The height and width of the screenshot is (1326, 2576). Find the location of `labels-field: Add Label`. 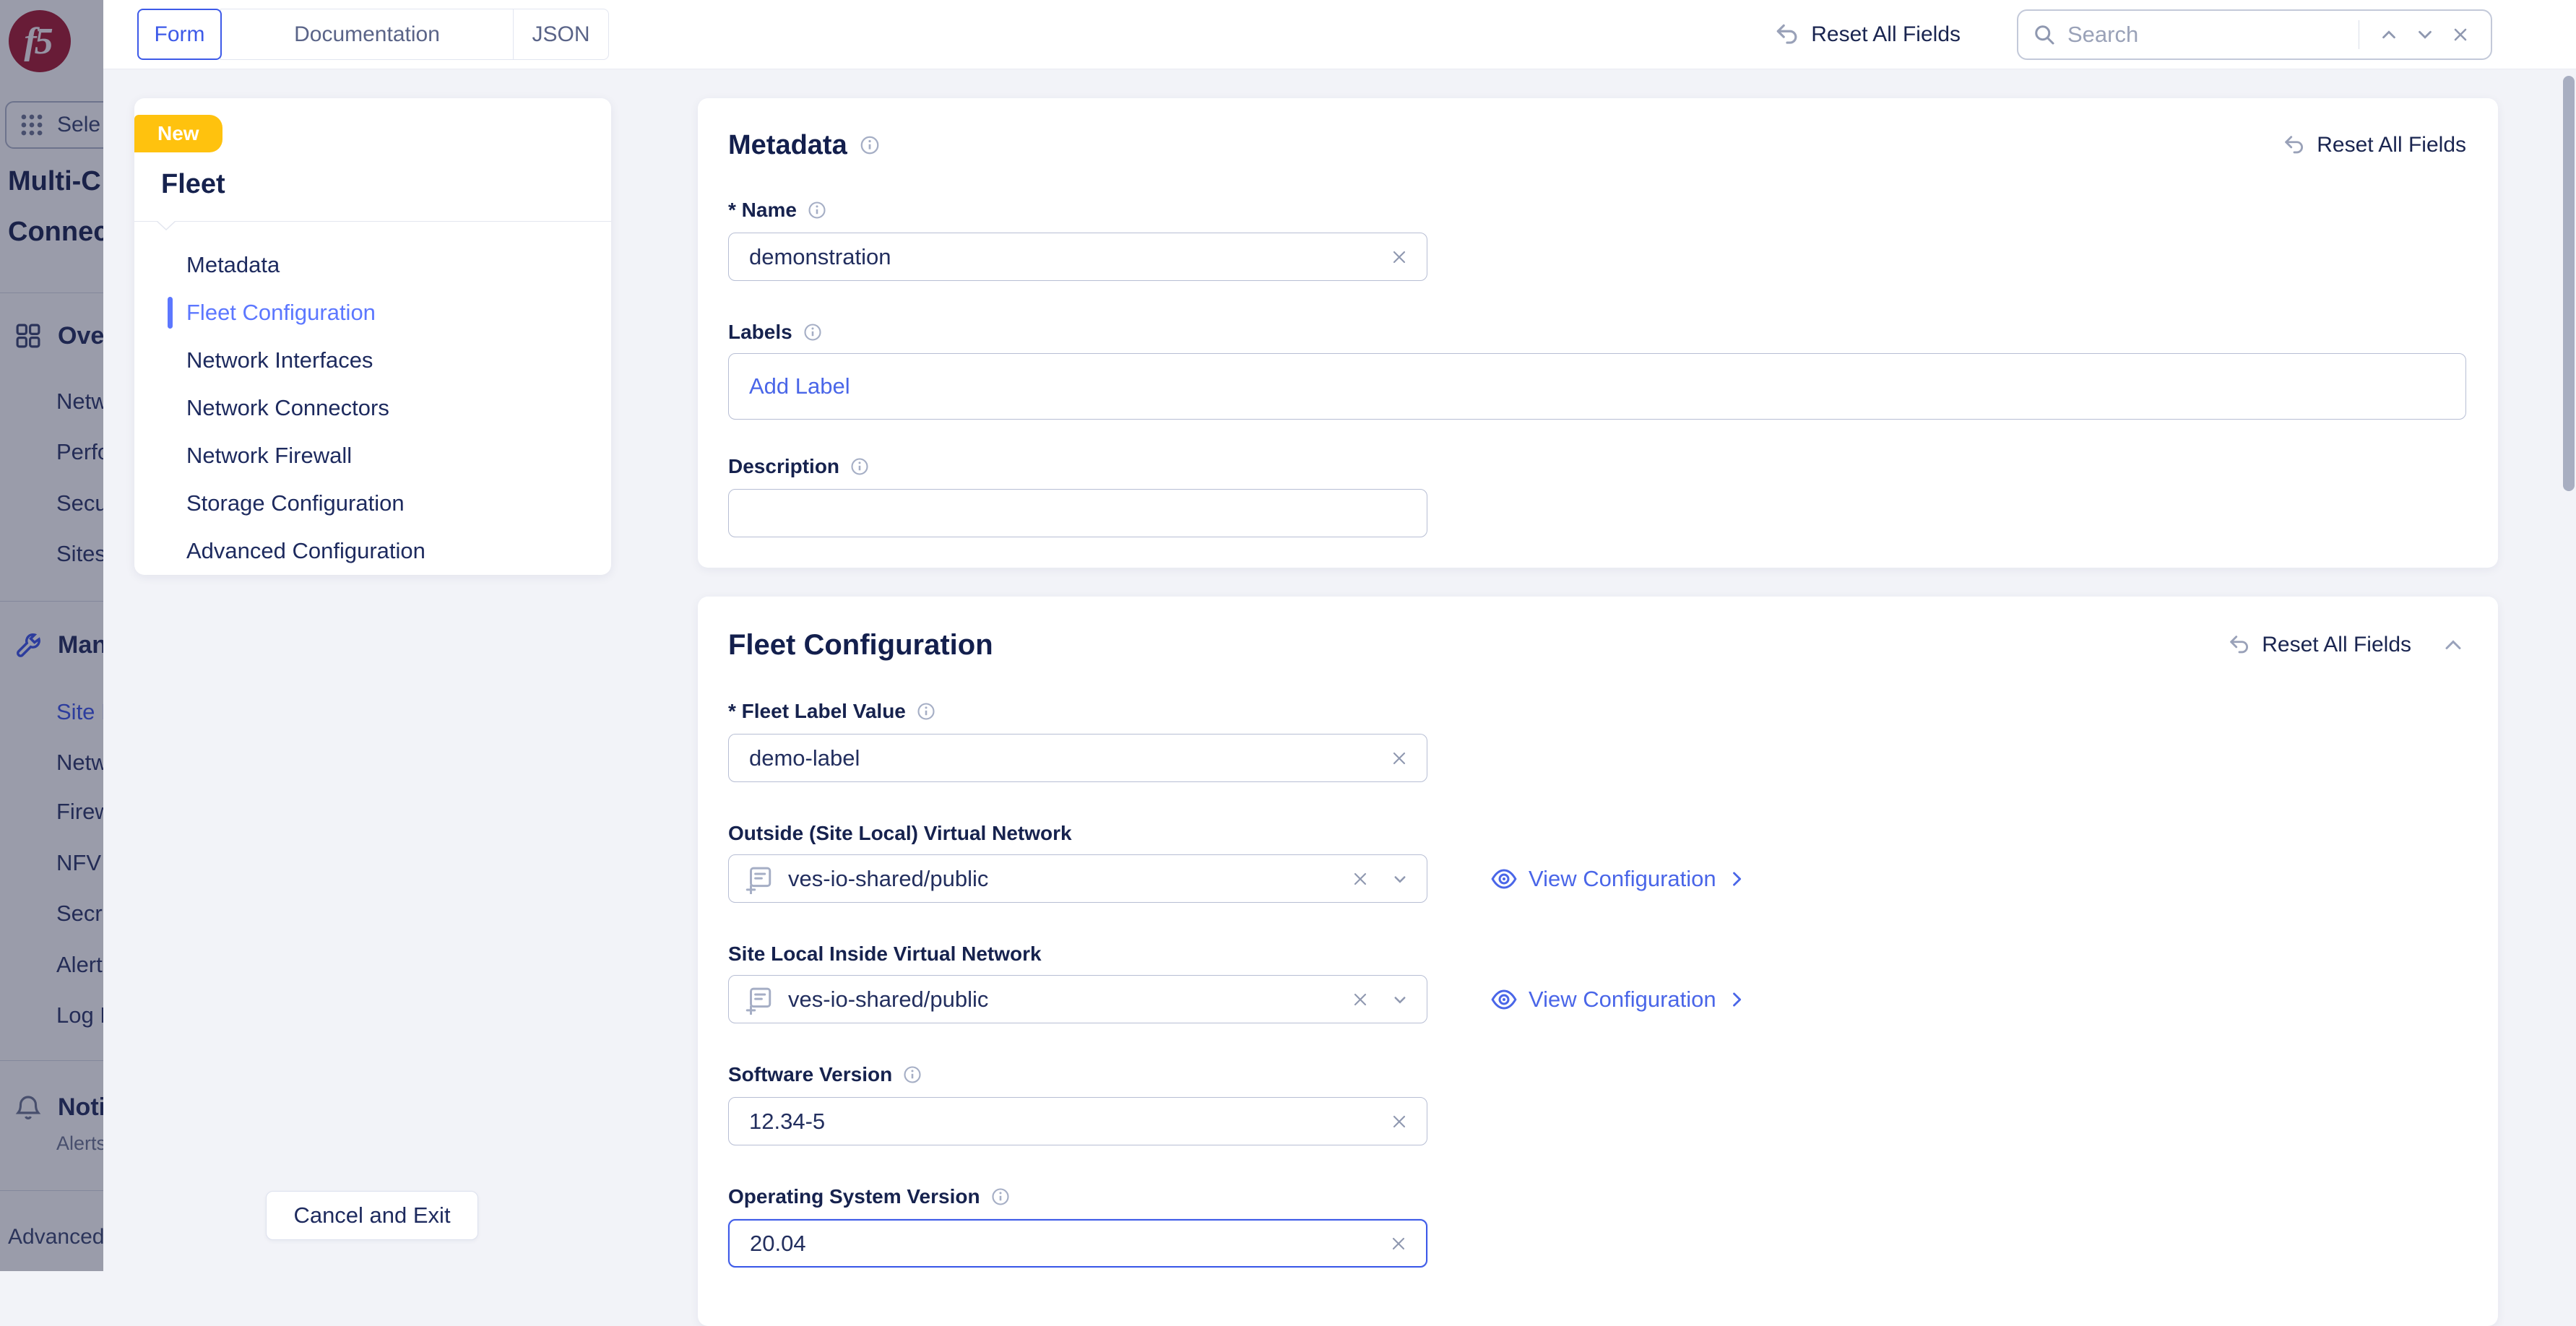

labels-field: Add Label is located at coordinates (1597, 386).